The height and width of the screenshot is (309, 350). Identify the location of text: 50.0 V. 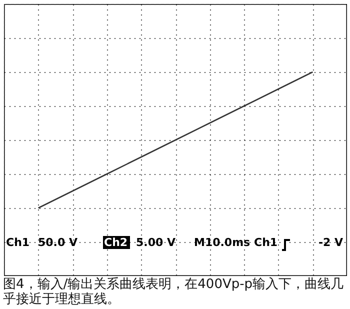
(58, 242).